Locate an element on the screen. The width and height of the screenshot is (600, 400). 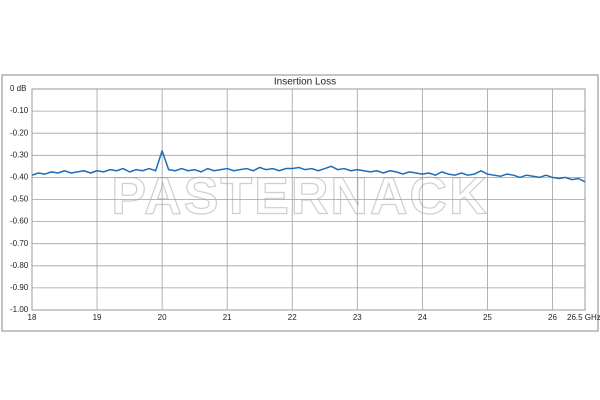
x-tick-label: 26 is located at coordinates (552, 317).